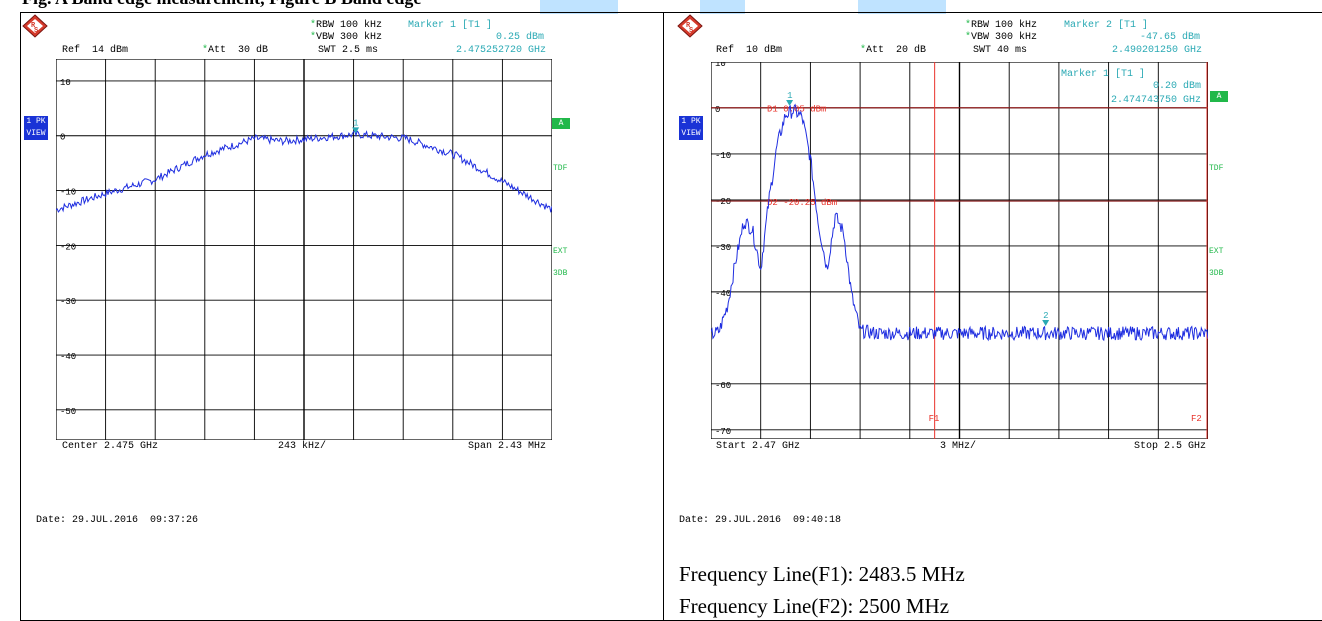  I want to click on left-date: Date: 29.JUL.2016 09:37:26, so click(117, 520).